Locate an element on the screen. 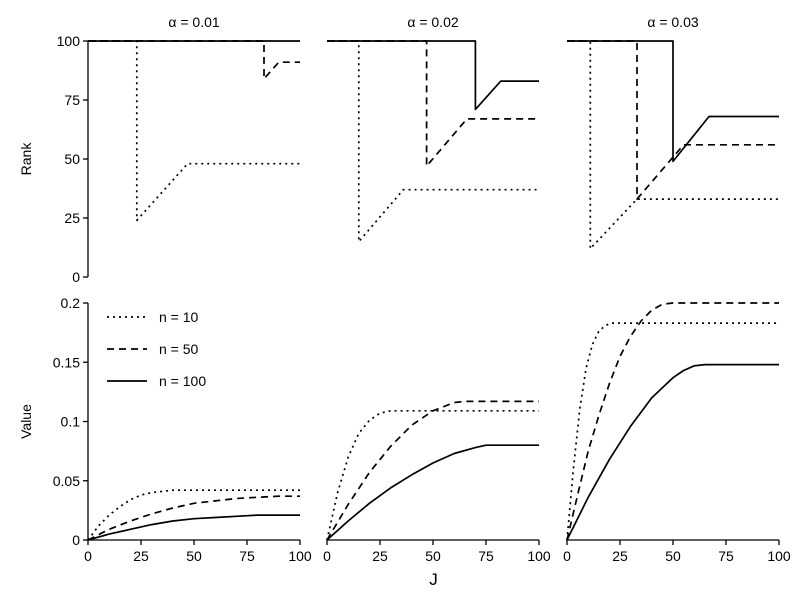 This screenshot has height=598, width=797. y-tick-label-value: 0.15 is located at coordinates (66, 362).